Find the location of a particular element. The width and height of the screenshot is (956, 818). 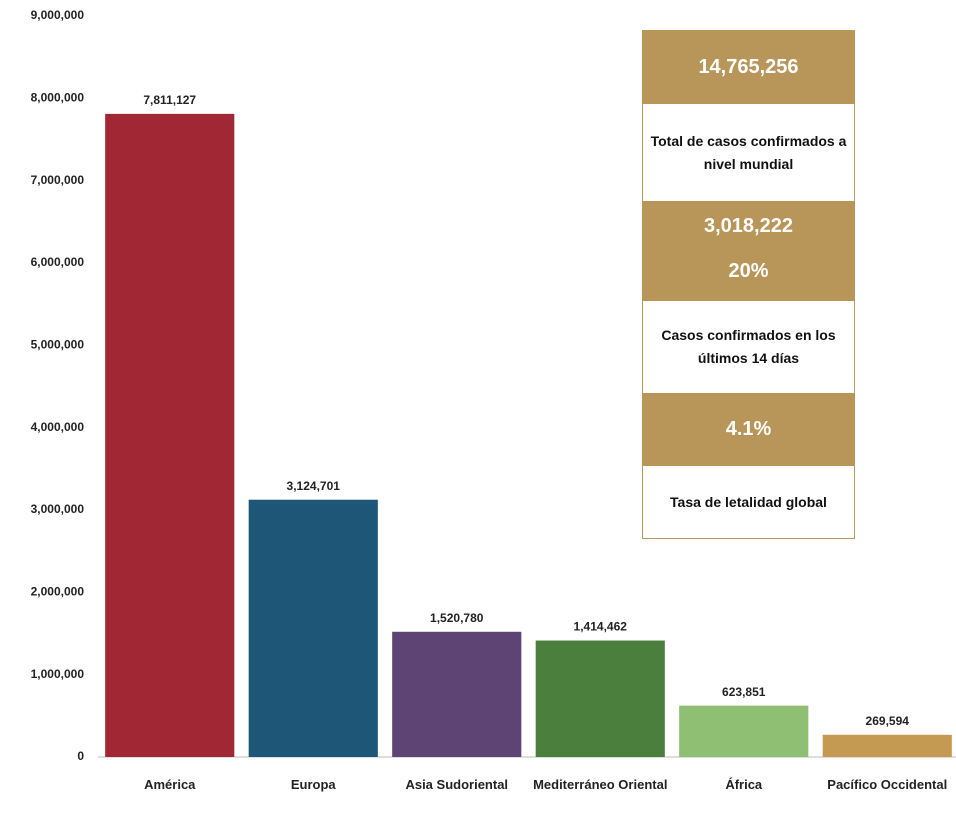

x-tick-label: Asia Sudoriental is located at coordinates (457, 784).